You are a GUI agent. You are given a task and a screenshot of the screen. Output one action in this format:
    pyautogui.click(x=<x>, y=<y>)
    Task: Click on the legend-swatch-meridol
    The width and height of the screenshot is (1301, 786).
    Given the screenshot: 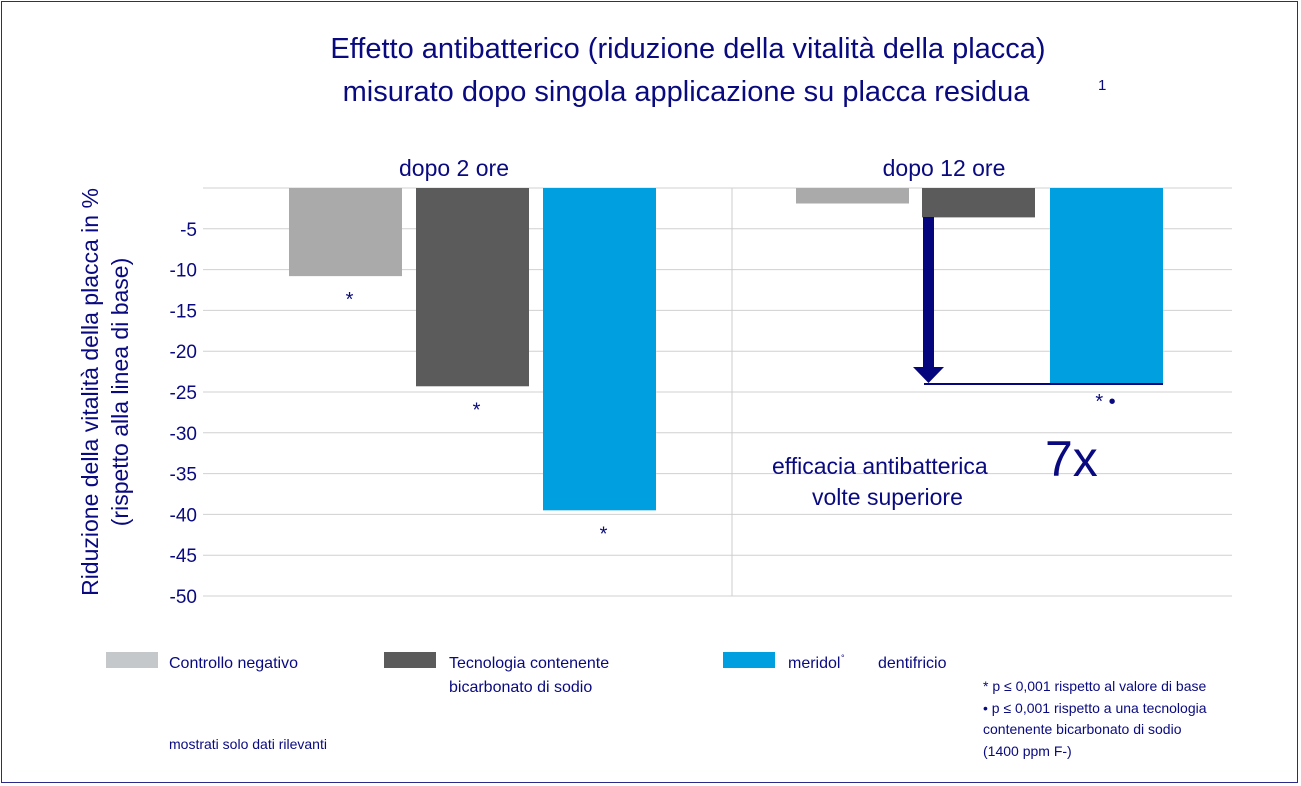 What is the action you would take?
    pyautogui.click(x=749, y=660)
    